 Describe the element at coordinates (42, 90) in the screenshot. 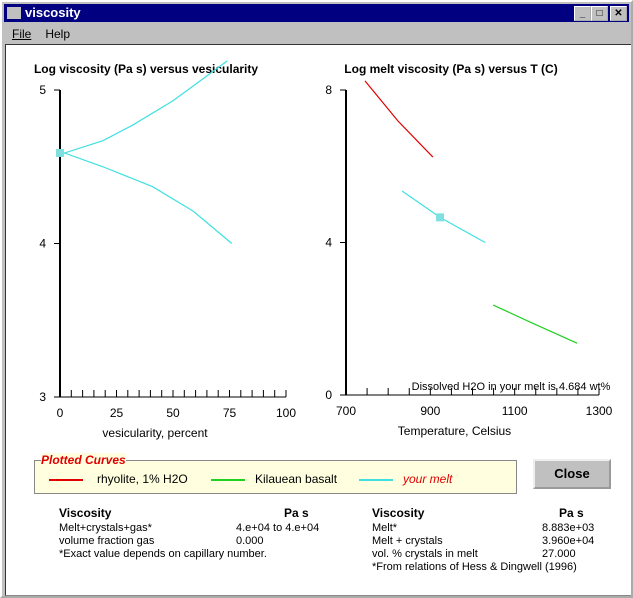

I see `y-tick-label: 5` at that location.